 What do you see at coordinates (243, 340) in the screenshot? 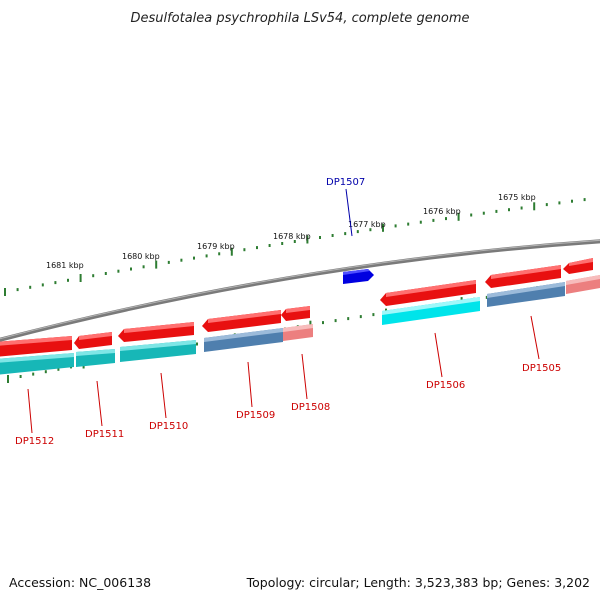
I see `feature-bar-dp1509` at bounding box center [243, 340].